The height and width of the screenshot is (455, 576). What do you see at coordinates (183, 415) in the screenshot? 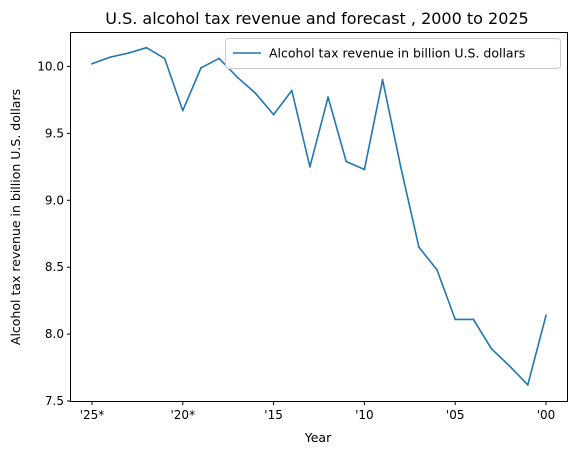
I see `x-tick-label: '20*` at bounding box center [183, 415].